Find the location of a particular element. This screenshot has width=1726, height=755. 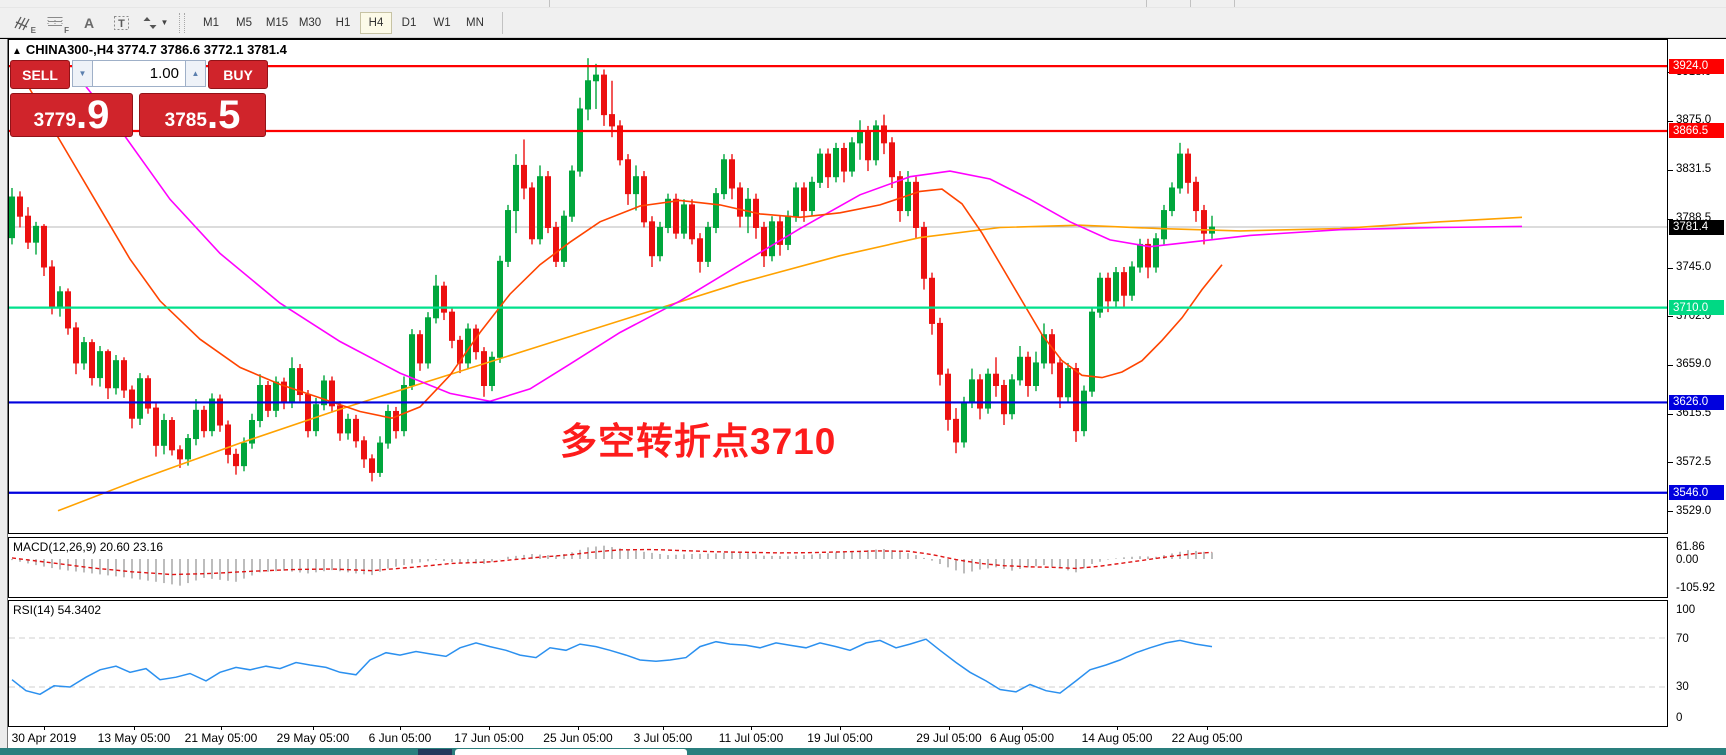

time-tick-label: 25 Jun 05:00 is located at coordinates (578, 738).